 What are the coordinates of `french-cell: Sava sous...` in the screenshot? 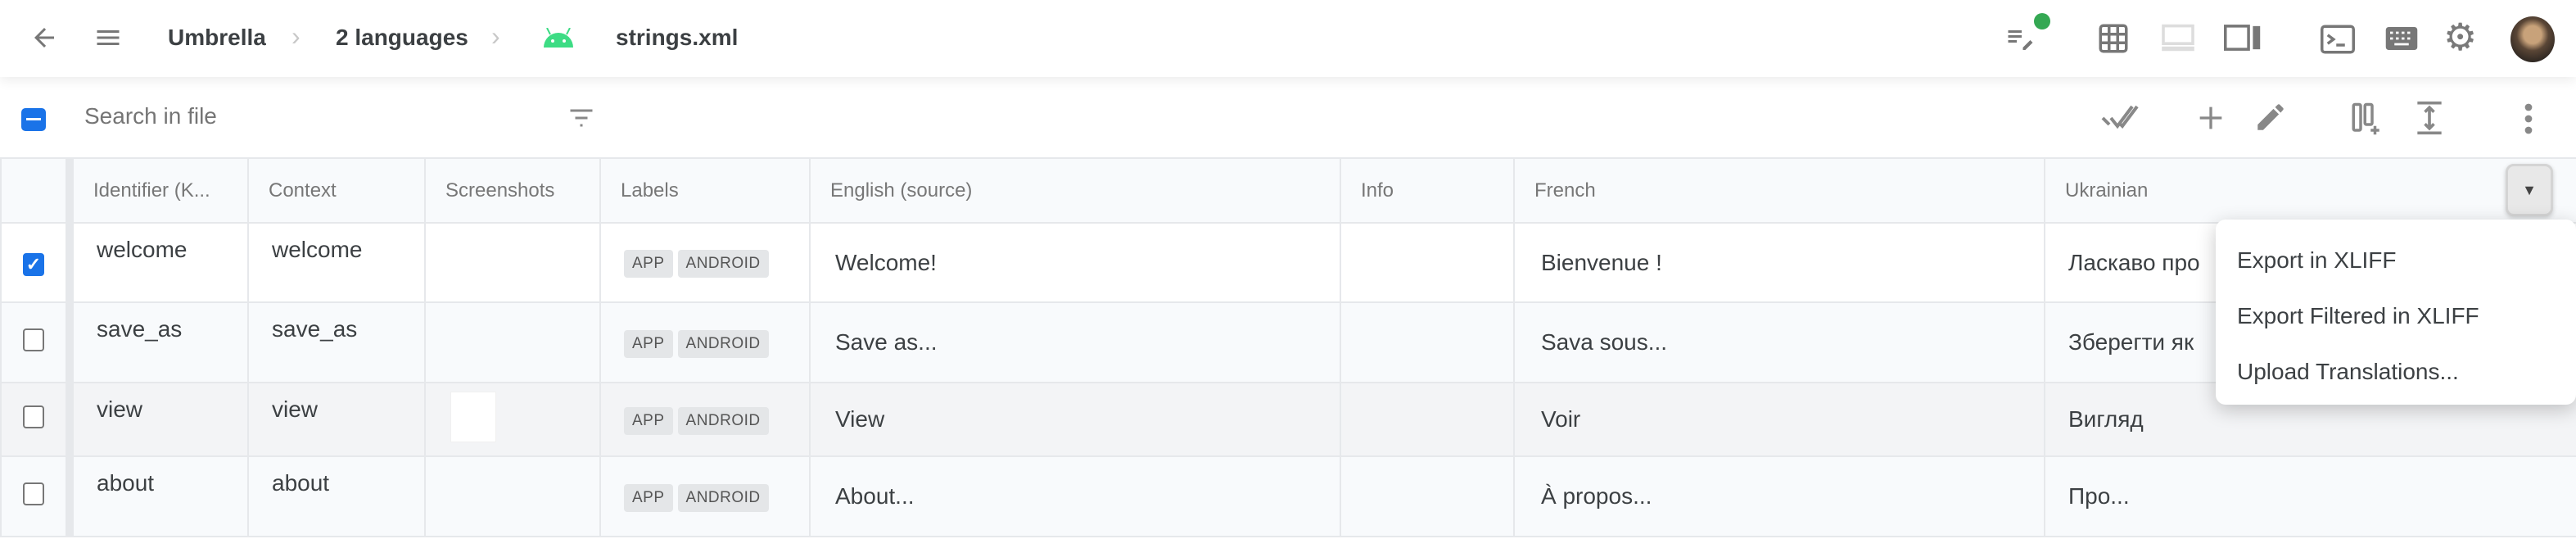 It's located at (1779, 342).